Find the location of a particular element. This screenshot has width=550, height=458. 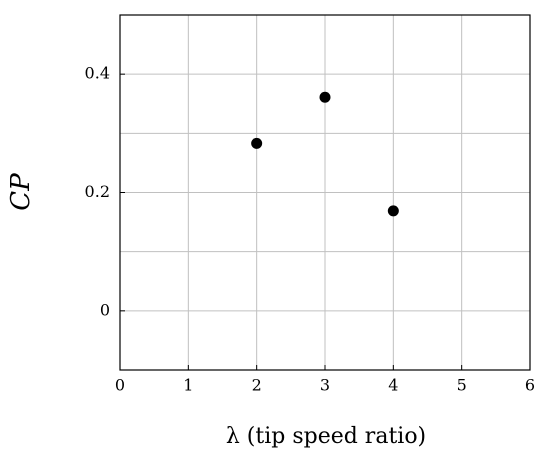

x-tick-label: 0 is located at coordinates (120, 385).